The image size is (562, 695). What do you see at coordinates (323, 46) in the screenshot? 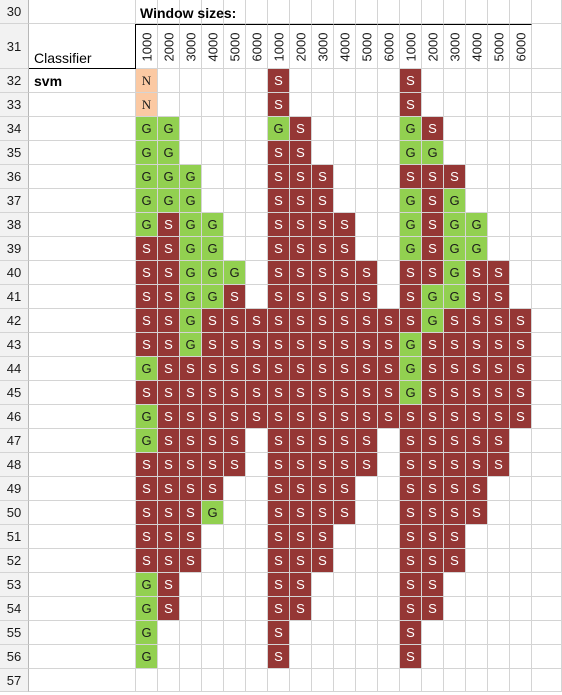
I see `column-header: 3000` at bounding box center [323, 46].